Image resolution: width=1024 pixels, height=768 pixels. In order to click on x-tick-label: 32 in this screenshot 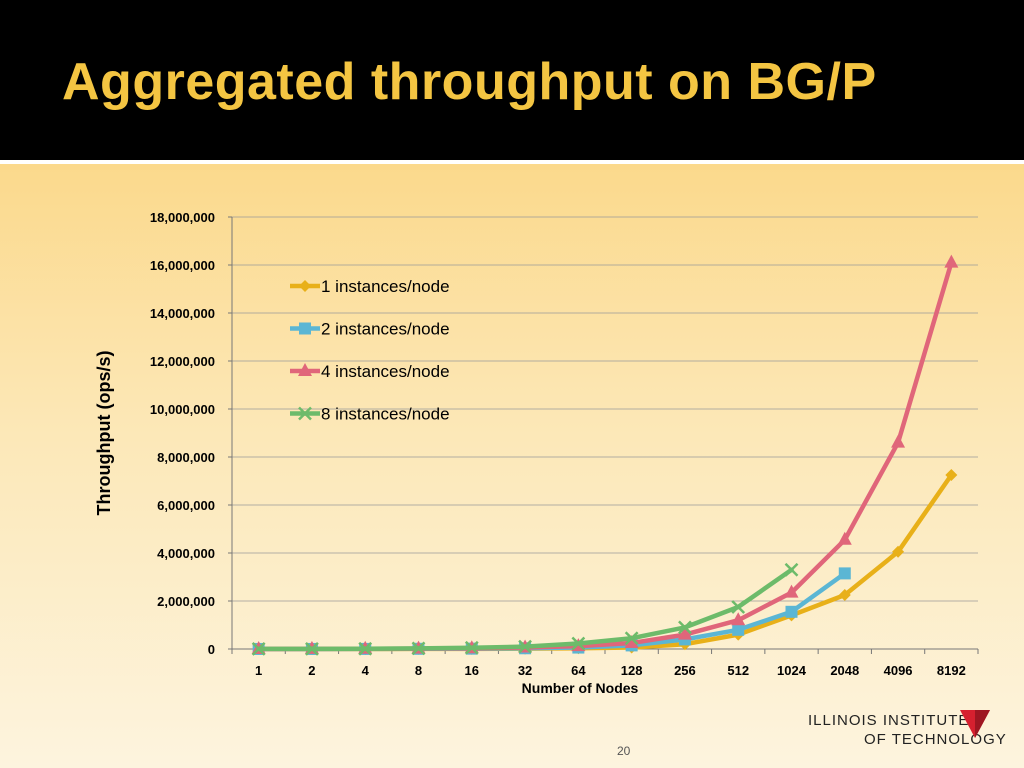, I will do `click(525, 670)`.